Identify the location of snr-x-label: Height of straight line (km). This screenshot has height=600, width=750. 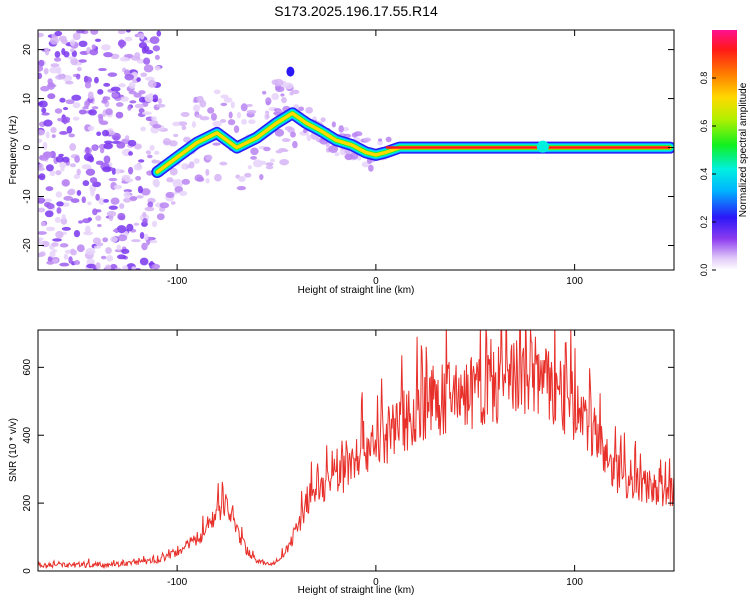
(356, 590).